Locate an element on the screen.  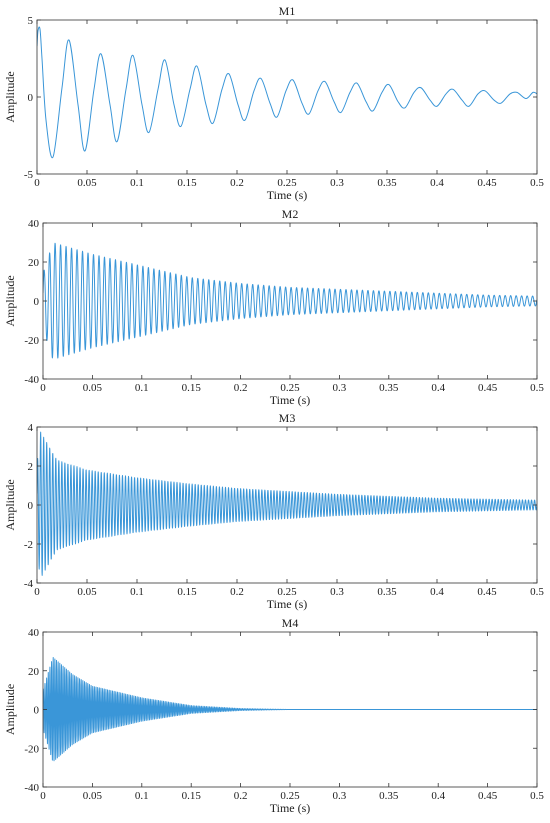
y-tick-label: -2 is located at coordinates (28, 545).